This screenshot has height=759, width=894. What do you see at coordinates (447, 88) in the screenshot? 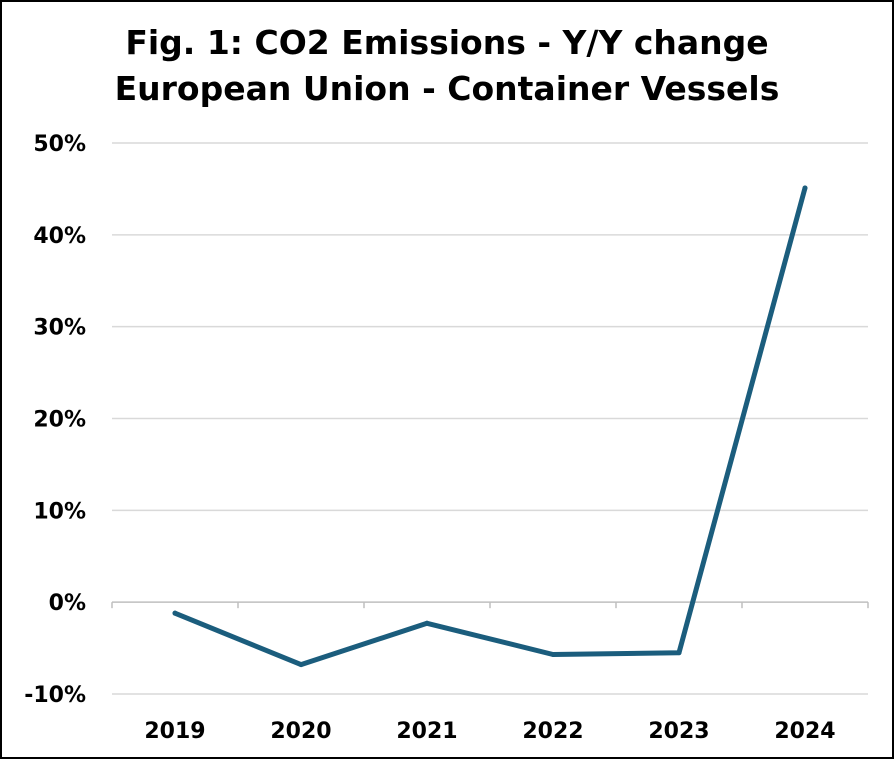
I see `chart-title-line-2: European Union - Container Vessels` at bounding box center [447, 88].